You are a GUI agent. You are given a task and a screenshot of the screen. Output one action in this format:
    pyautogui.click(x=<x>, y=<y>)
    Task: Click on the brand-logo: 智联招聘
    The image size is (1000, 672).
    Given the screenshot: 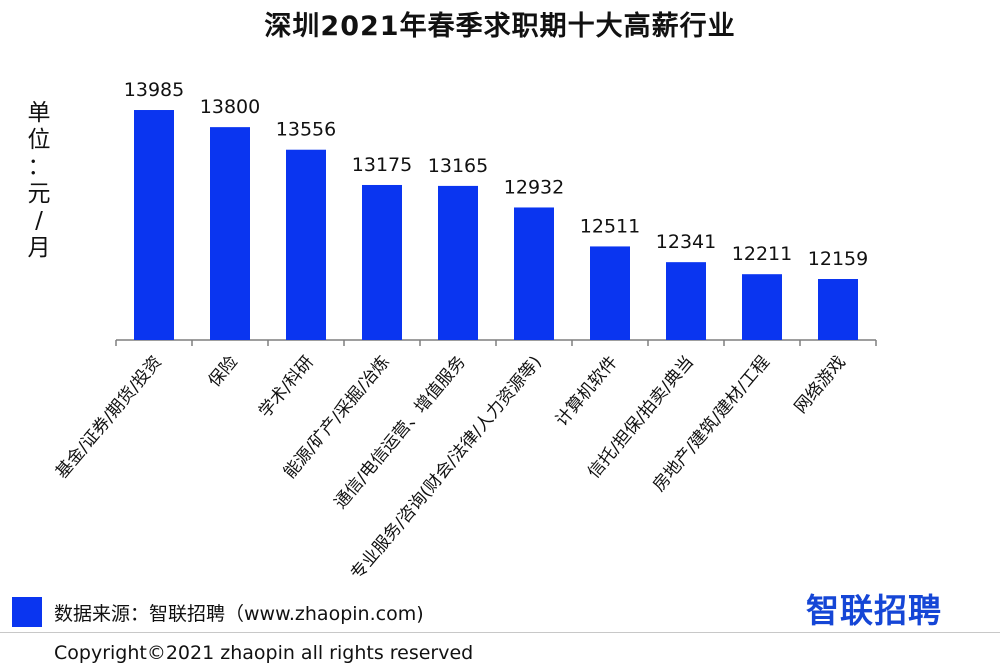 What is the action you would take?
    pyautogui.click(x=874, y=610)
    